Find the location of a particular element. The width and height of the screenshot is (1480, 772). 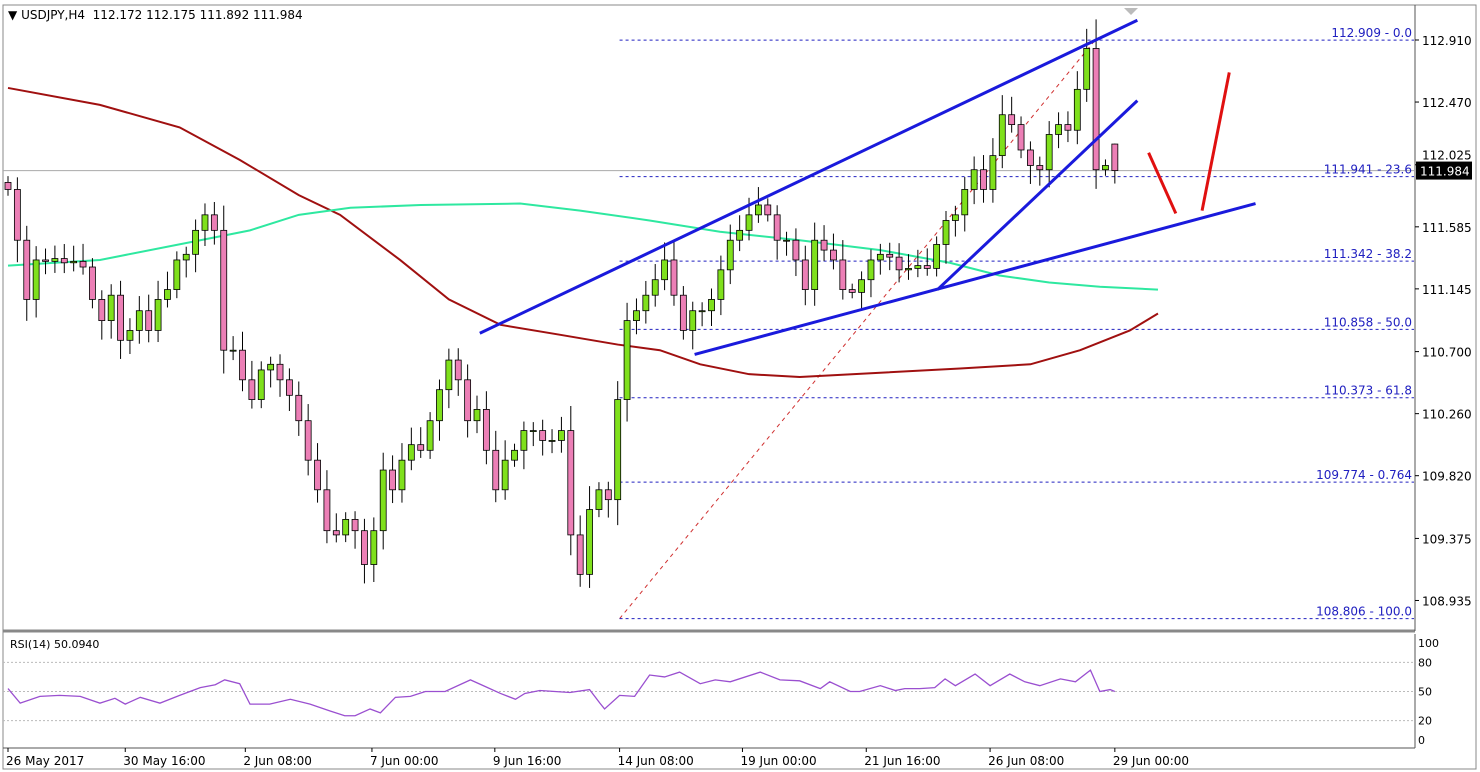

fib-level-label: 108.806 - 100.0 is located at coordinates (1364, 612).